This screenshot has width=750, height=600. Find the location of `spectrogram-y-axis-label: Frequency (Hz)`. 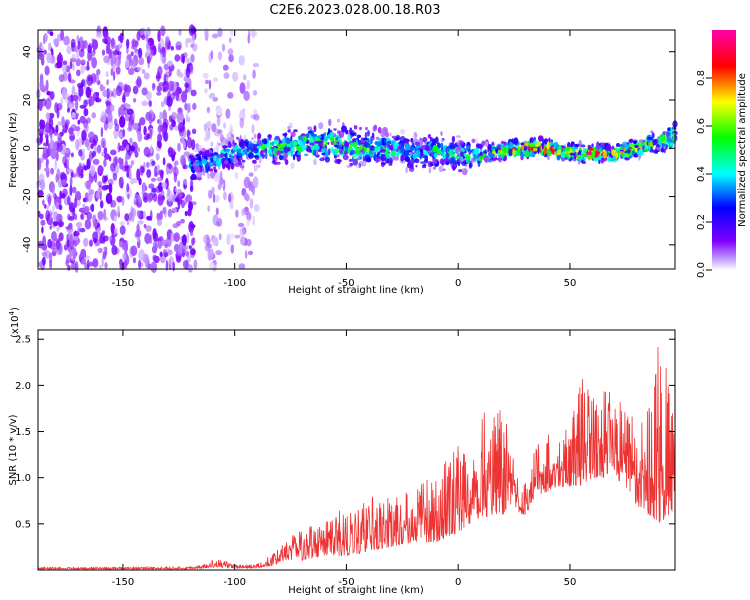

spectrogram-y-axis-label: Frequency (Hz) is located at coordinates (13, 150).